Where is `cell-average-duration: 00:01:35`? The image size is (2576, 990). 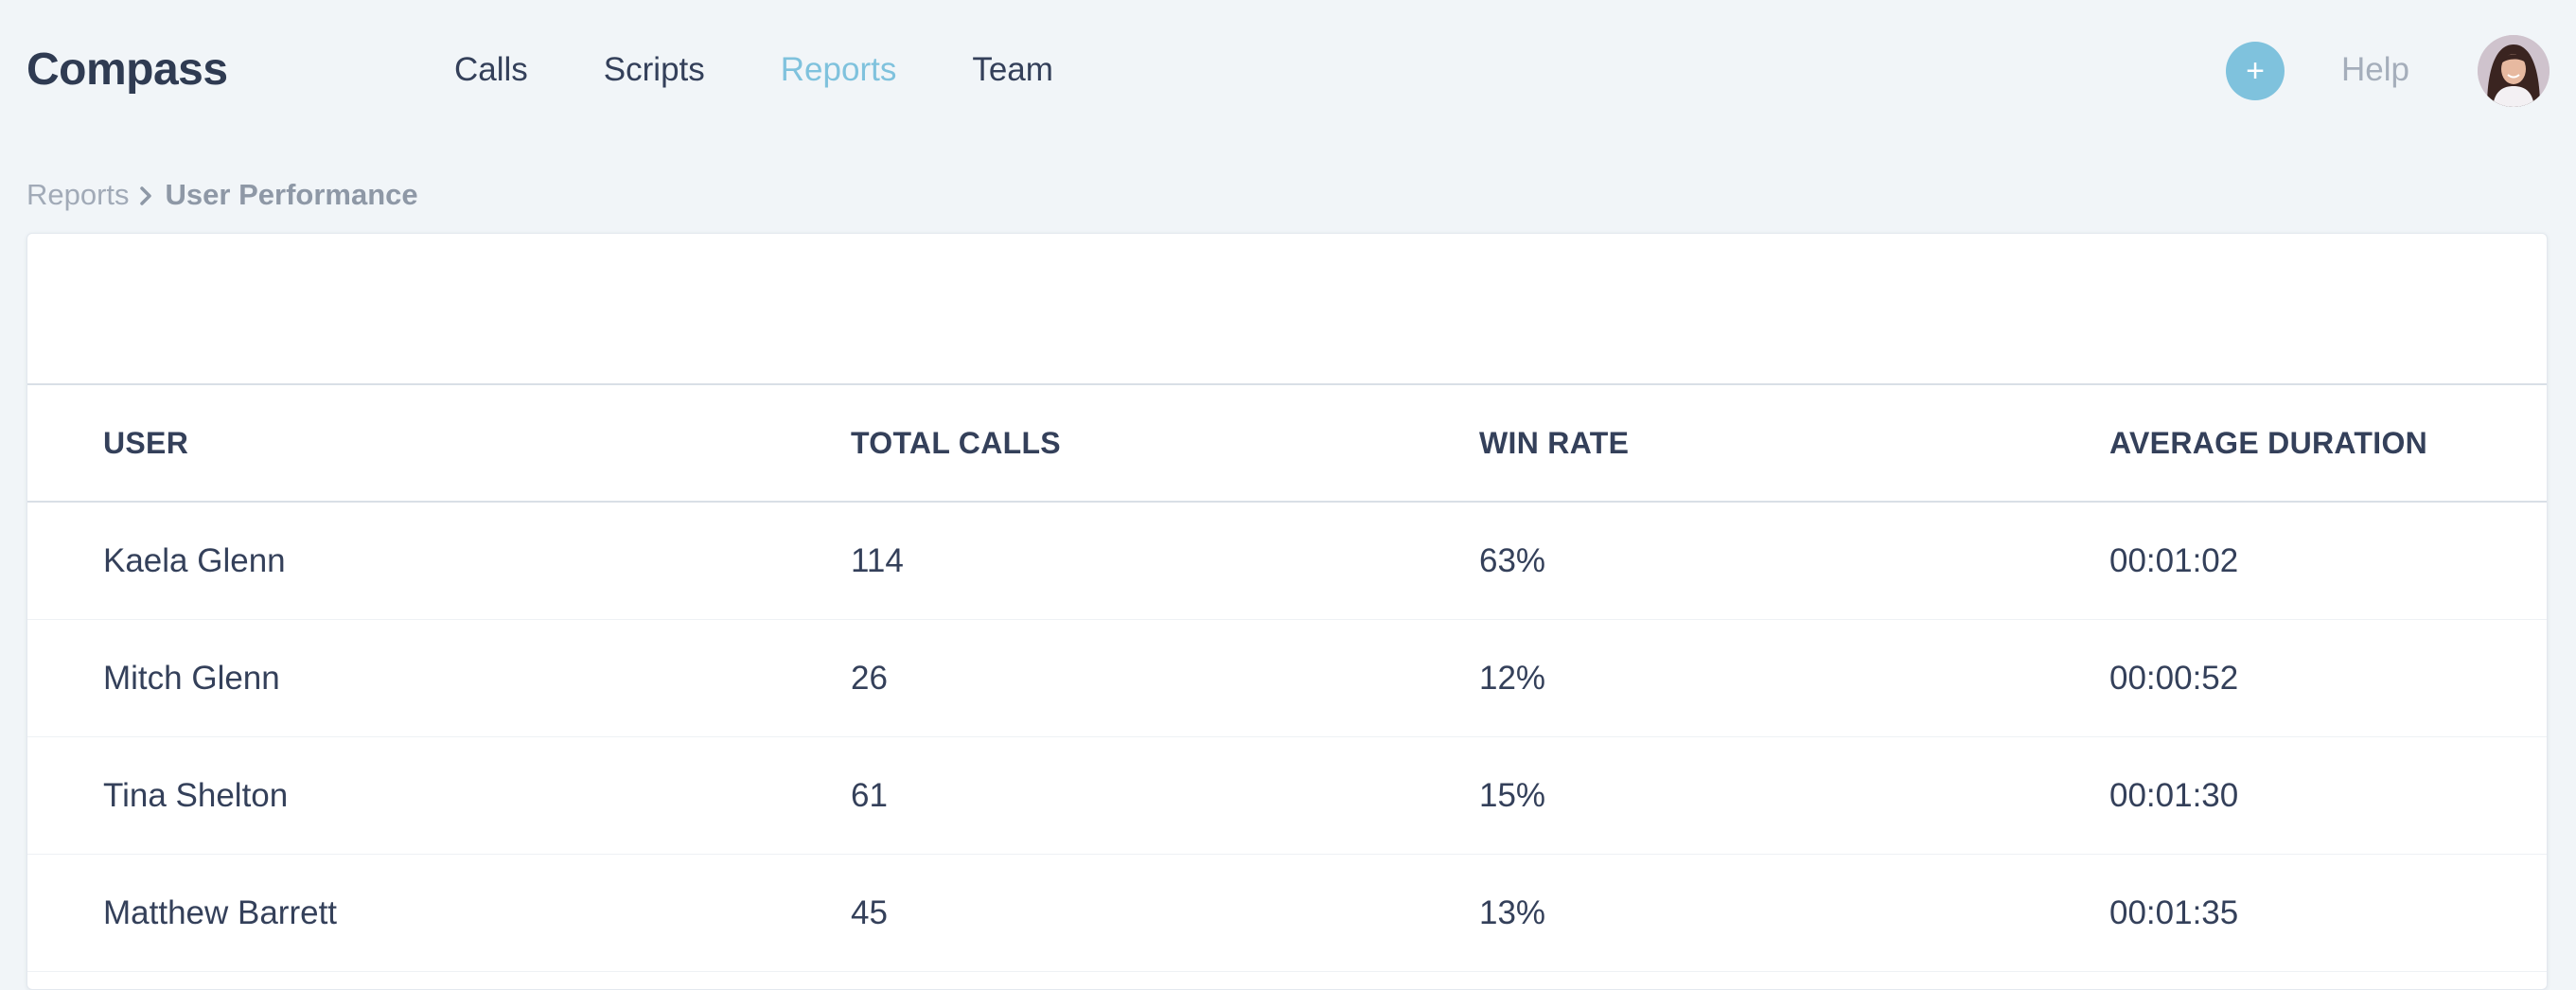
cell-average-duration: 00:01:35 is located at coordinates (2174, 912).